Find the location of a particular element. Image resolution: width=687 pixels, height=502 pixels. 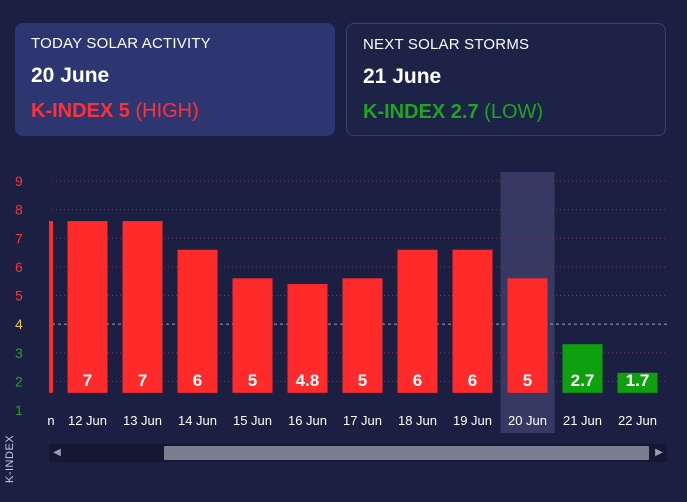

scroll-right-icon: ▶ is located at coordinates (659, 452).